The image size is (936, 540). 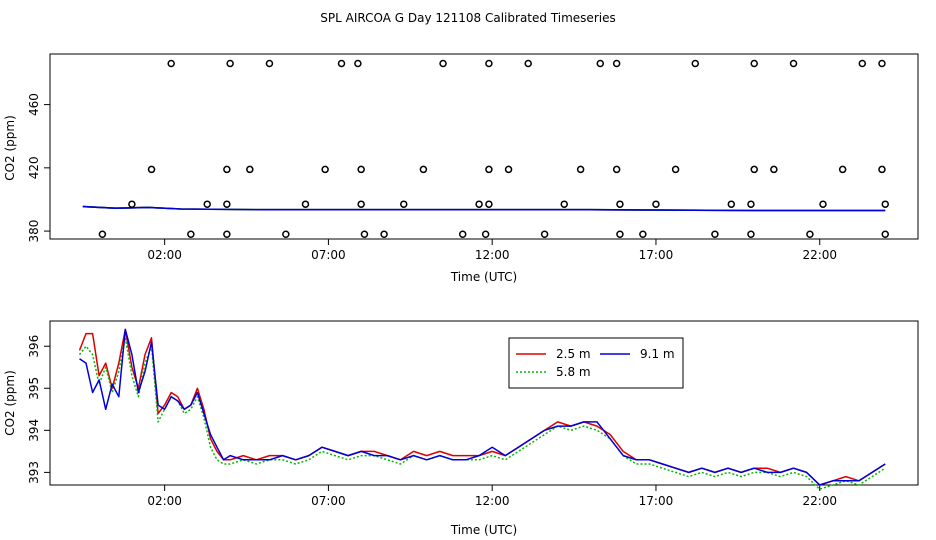 What do you see at coordinates (656, 255) in the screenshot?
I see `top-x-tick-label: 17:00` at bounding box center [656, 255].